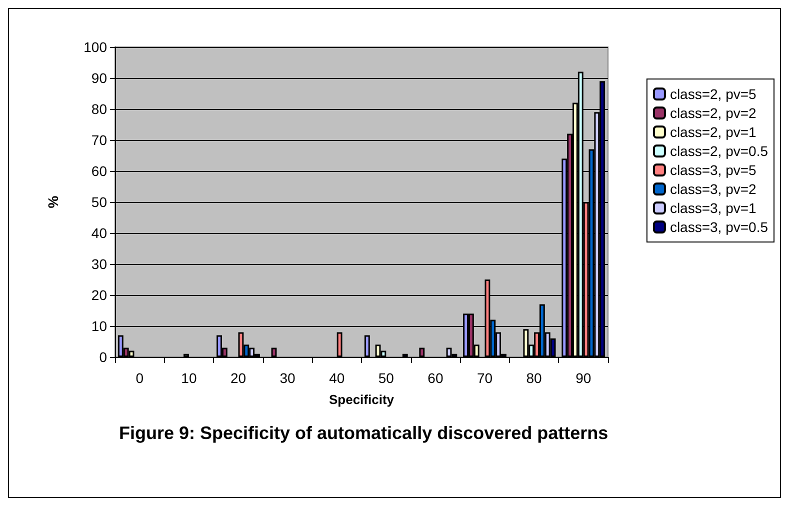 The height and width of the screenshot is (506, 789). I want to click on legend-label: class=3, pv=0.5, so click(719, 227).